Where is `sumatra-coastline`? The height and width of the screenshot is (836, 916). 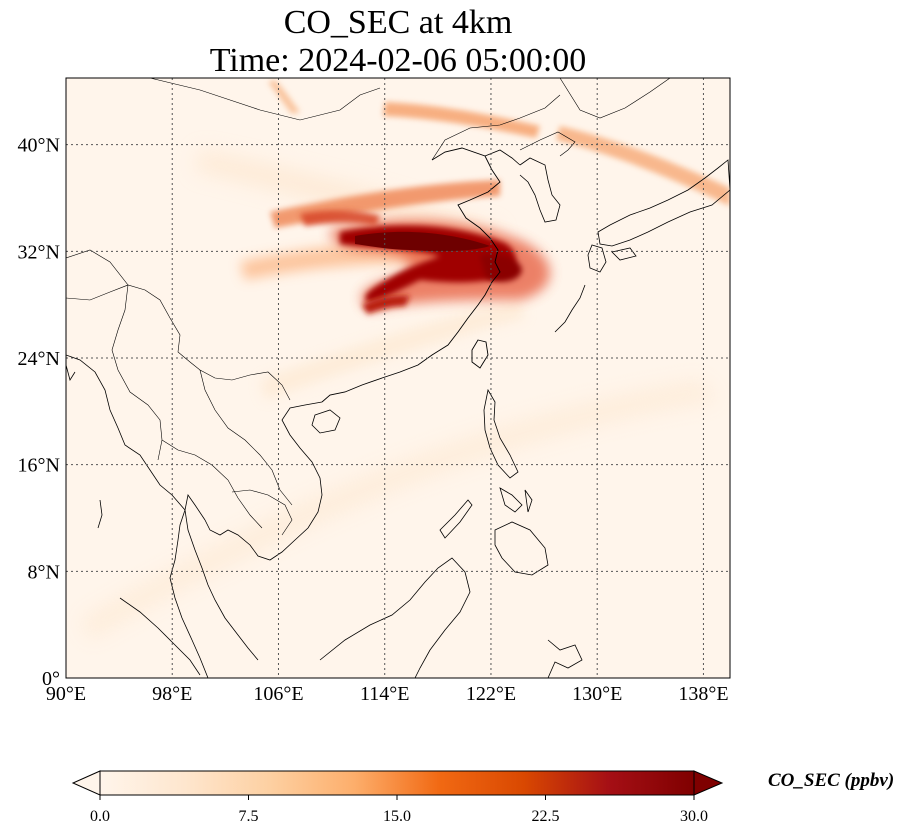 sumatra-coastline is located at coordinates (160, 636).